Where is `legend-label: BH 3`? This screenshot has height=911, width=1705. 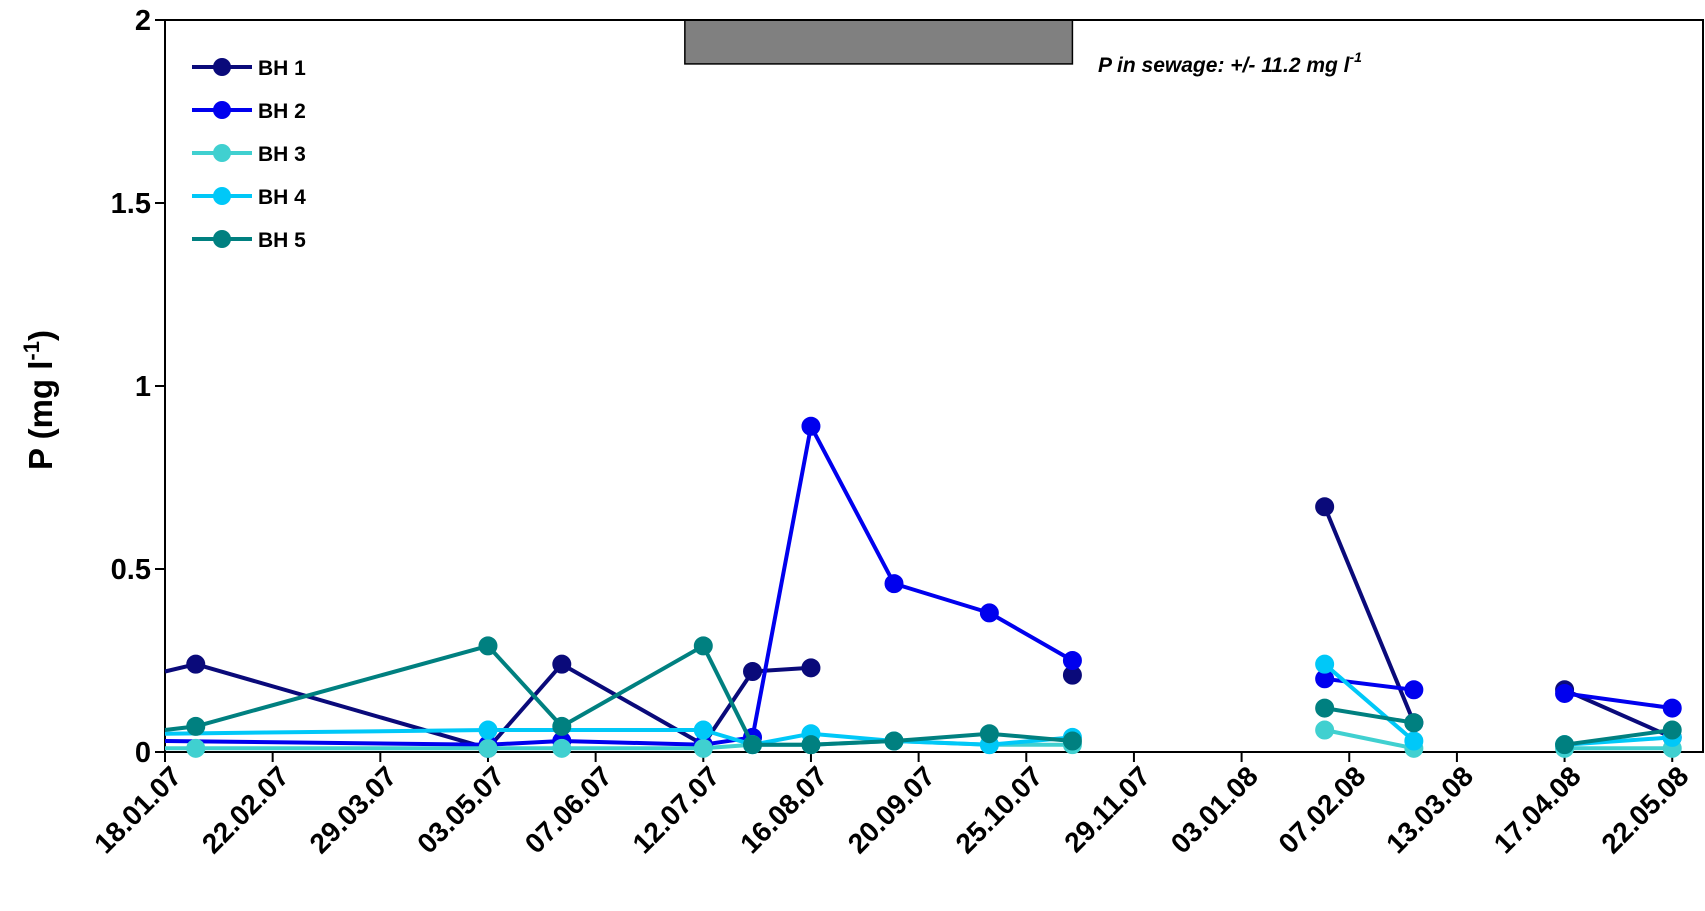
legend-label: BH 3 is located at coordinates (282, 154).